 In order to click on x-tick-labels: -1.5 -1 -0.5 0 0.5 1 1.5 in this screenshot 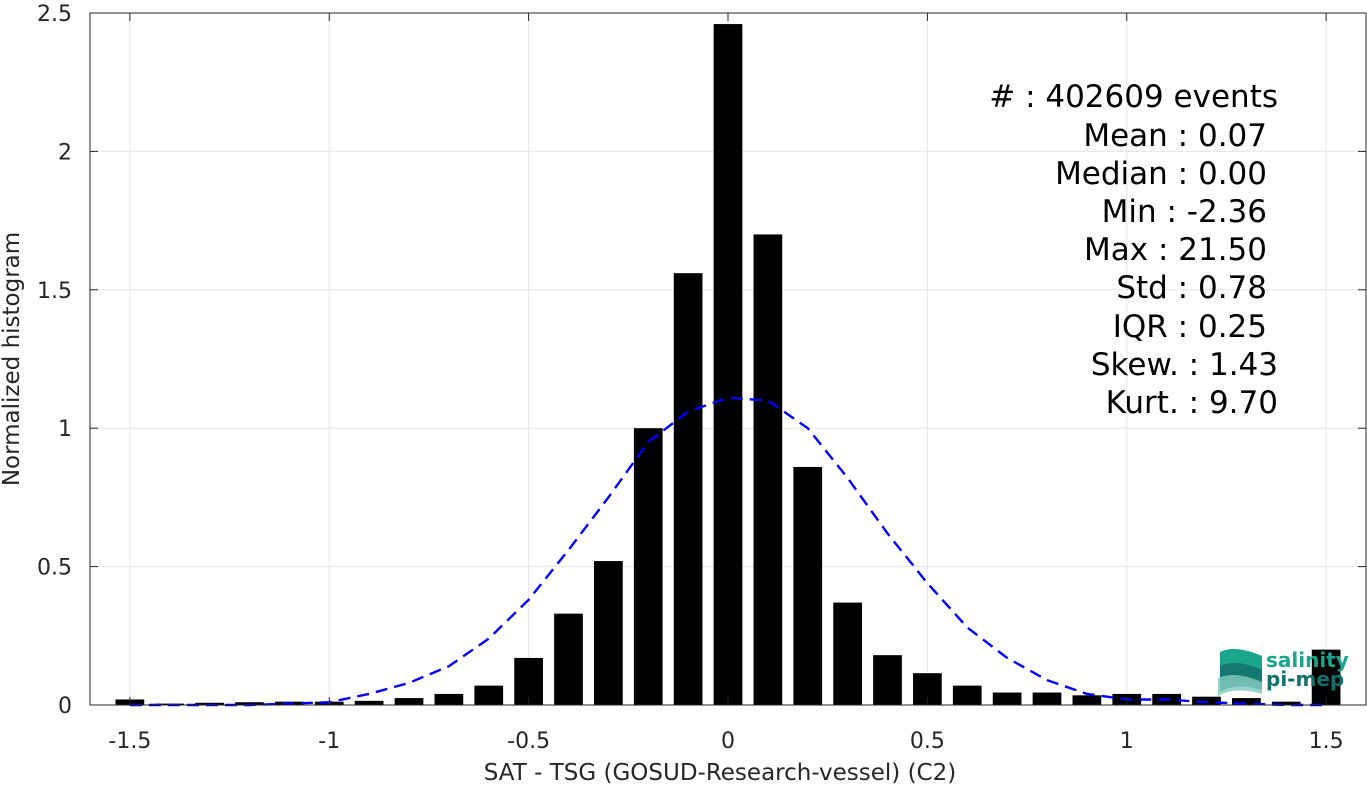, I will do `click(725, 741)`.